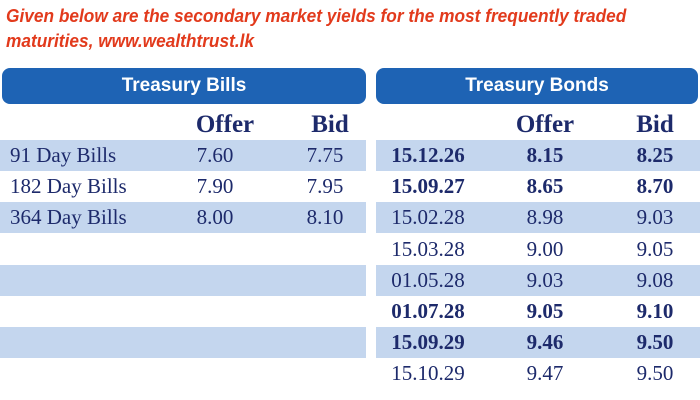  What do you see at coordinates (655, 217) in the screenshot?
I see `bond-bid: 9.03` at bounding box center [655, 217].